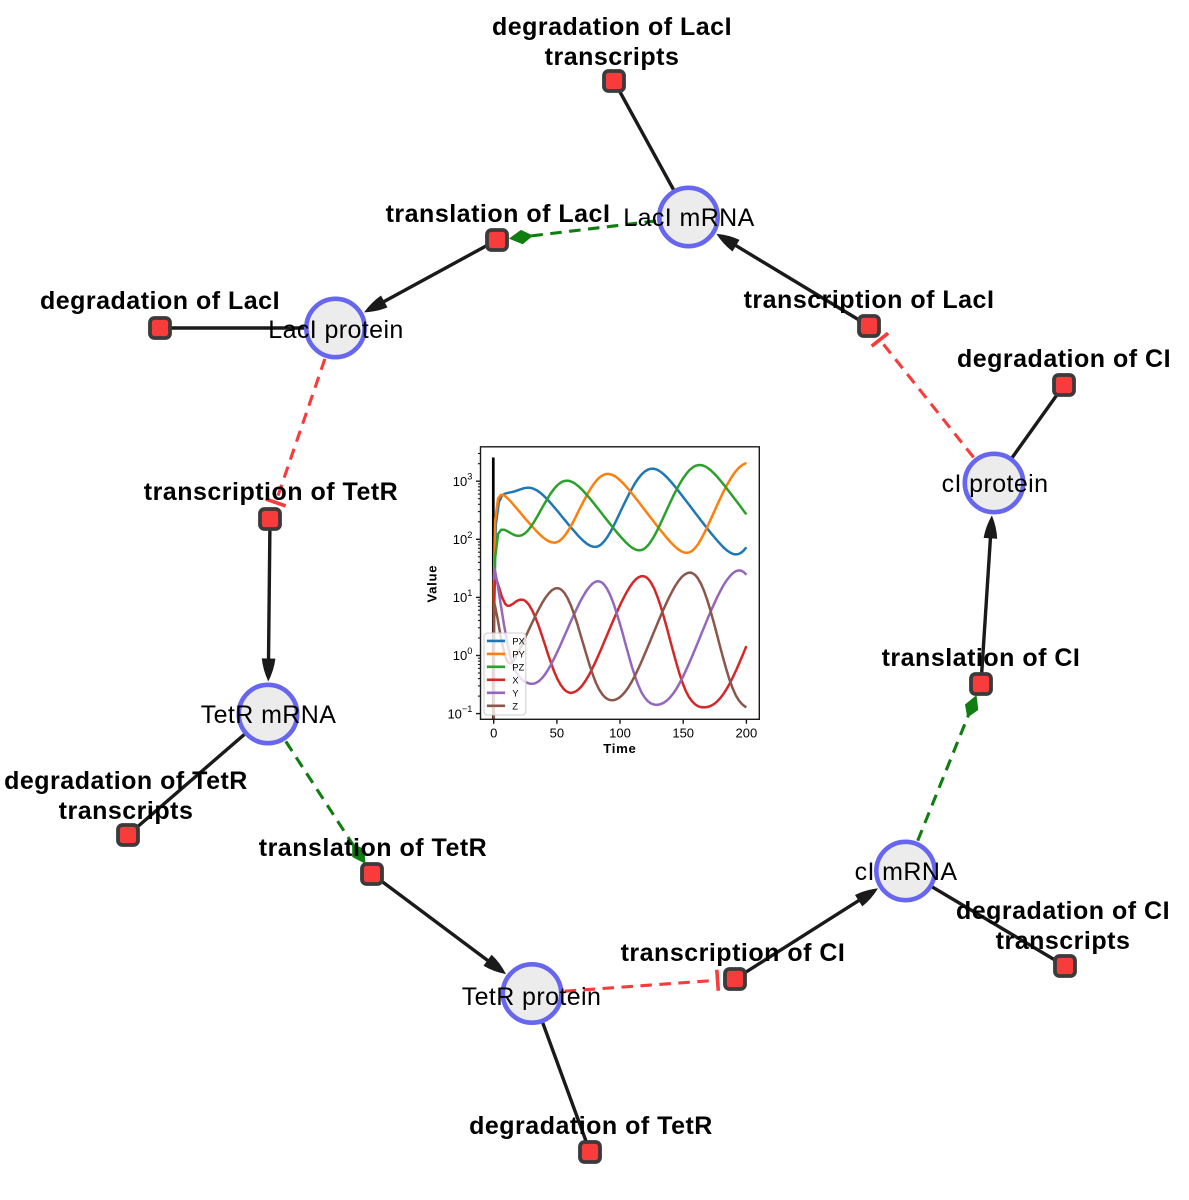  I want to click on svg-text: cI mRNA, so click(906, 872).